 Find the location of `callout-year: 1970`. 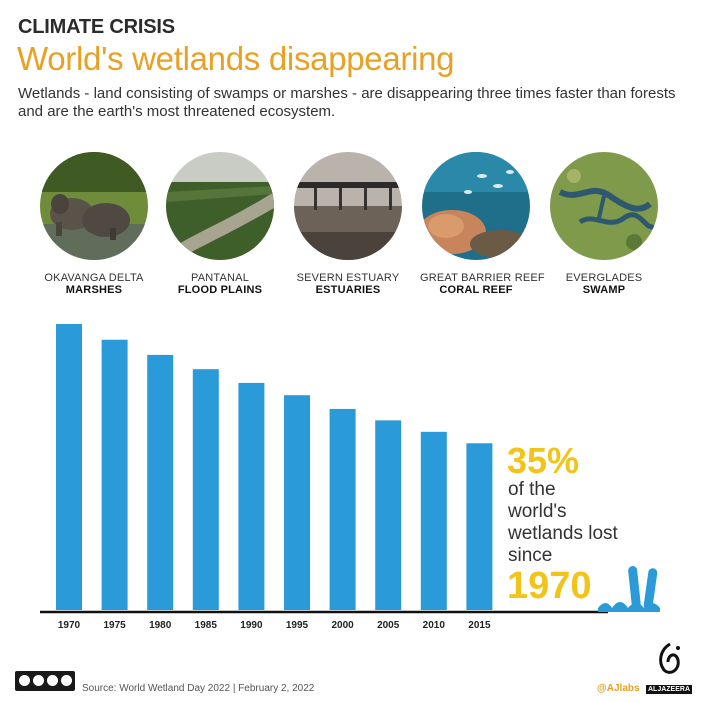

callout-year: 1970 is located at coordinates (549, 586).